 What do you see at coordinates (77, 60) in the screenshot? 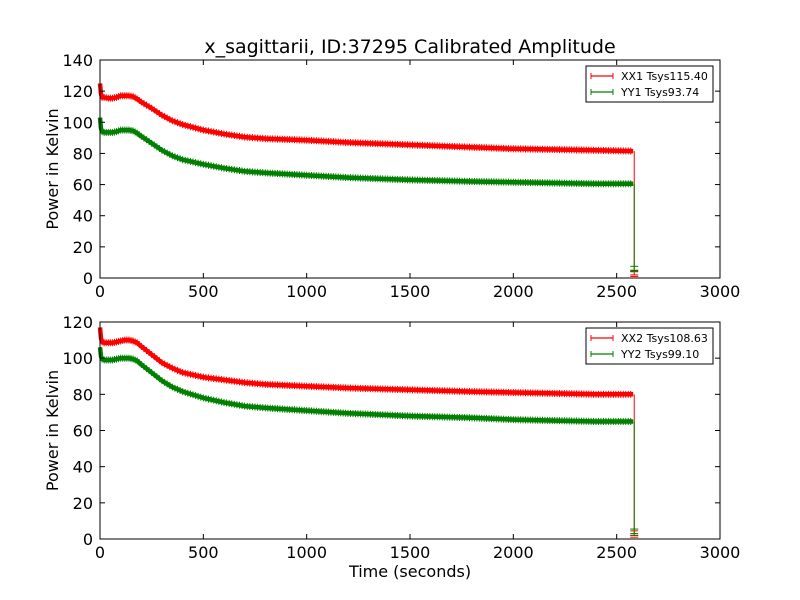
I see `y-tick-label: 140` at bounding box center [77, 60].